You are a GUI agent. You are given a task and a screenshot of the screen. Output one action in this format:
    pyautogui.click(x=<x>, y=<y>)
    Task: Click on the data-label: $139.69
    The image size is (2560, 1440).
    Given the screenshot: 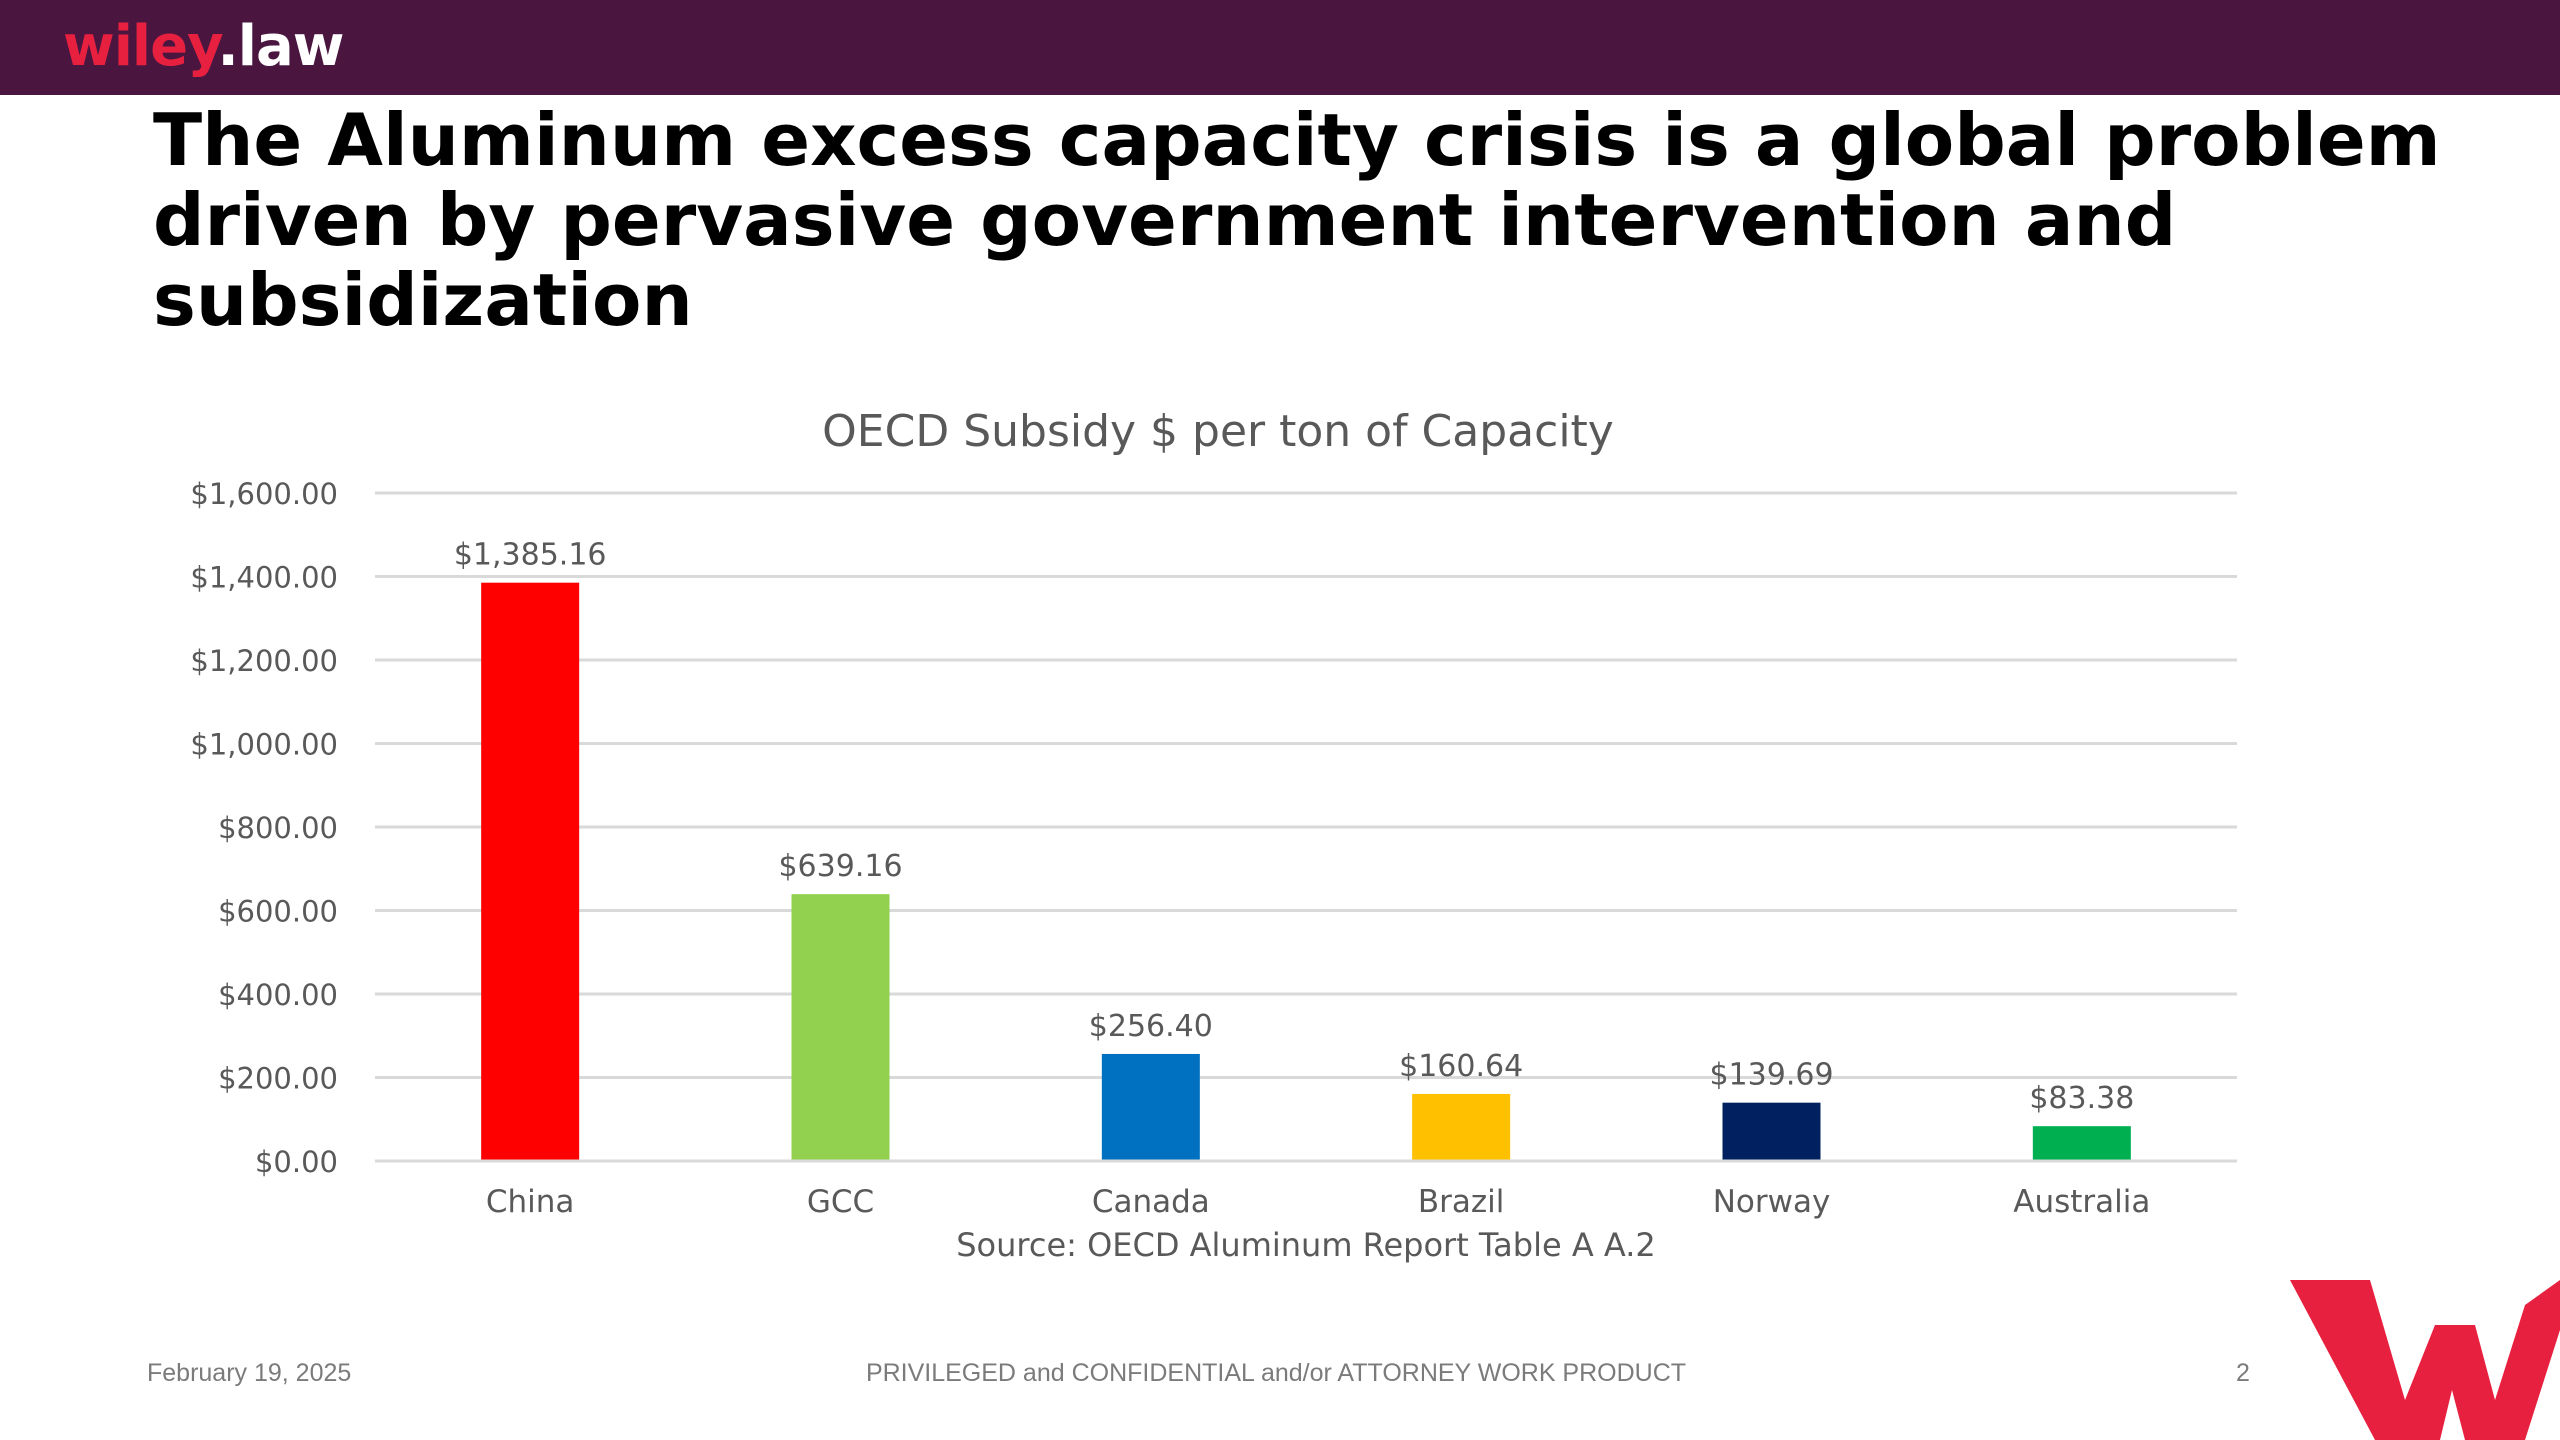 What is the action you would take?
    pyautogui.click(x=1771, y=1075)
    